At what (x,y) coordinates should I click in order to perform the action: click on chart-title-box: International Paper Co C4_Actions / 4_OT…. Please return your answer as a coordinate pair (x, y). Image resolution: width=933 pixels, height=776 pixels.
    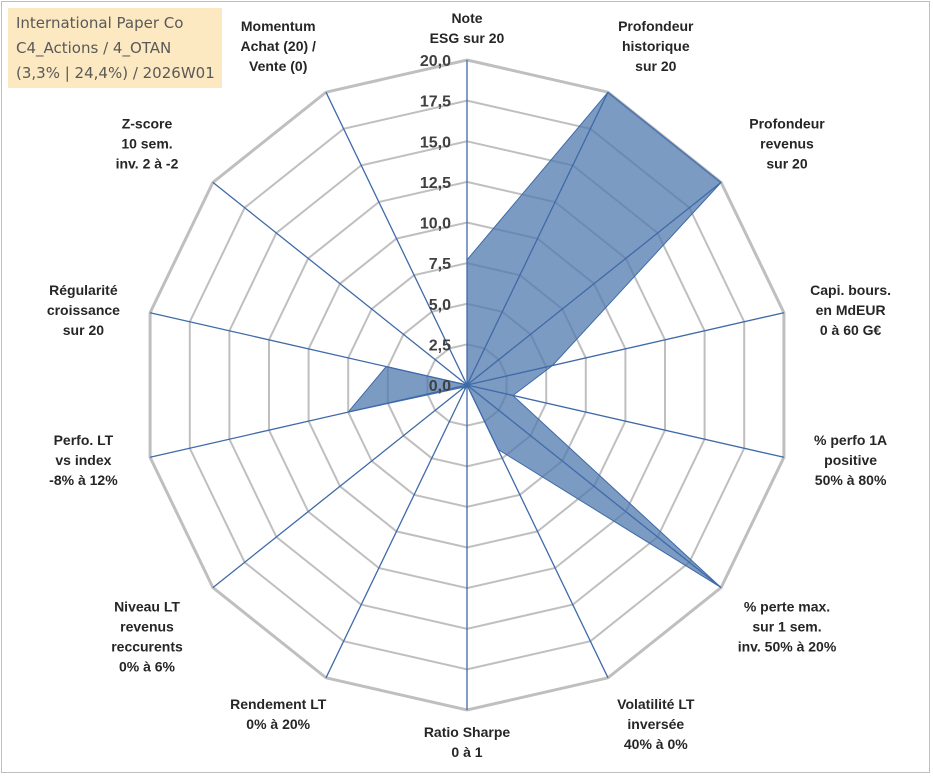
    Looking at the image, I should click on (115, 48).